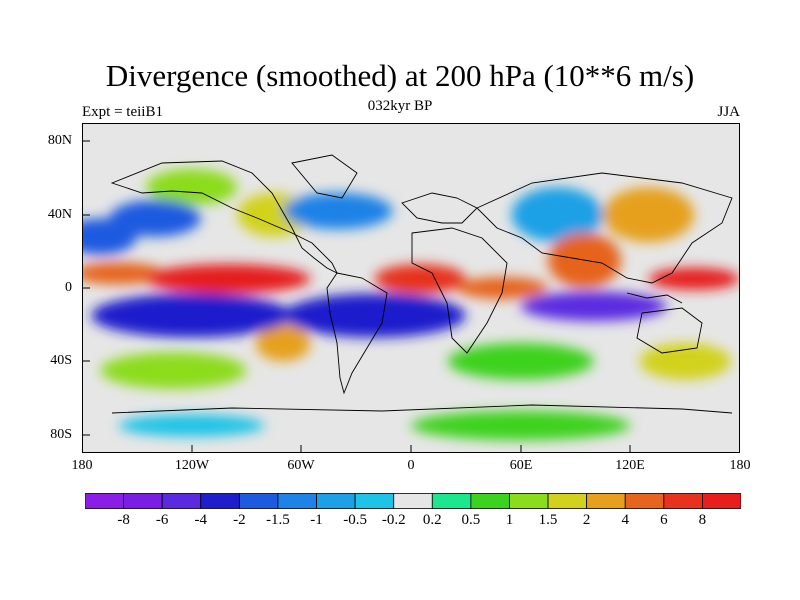 This screenshot has height=600, width=800. What do you see at coordinates (630, 465) in the screenshot?
I see `x-tick-label: 120E` at bounding box center [630, 465].